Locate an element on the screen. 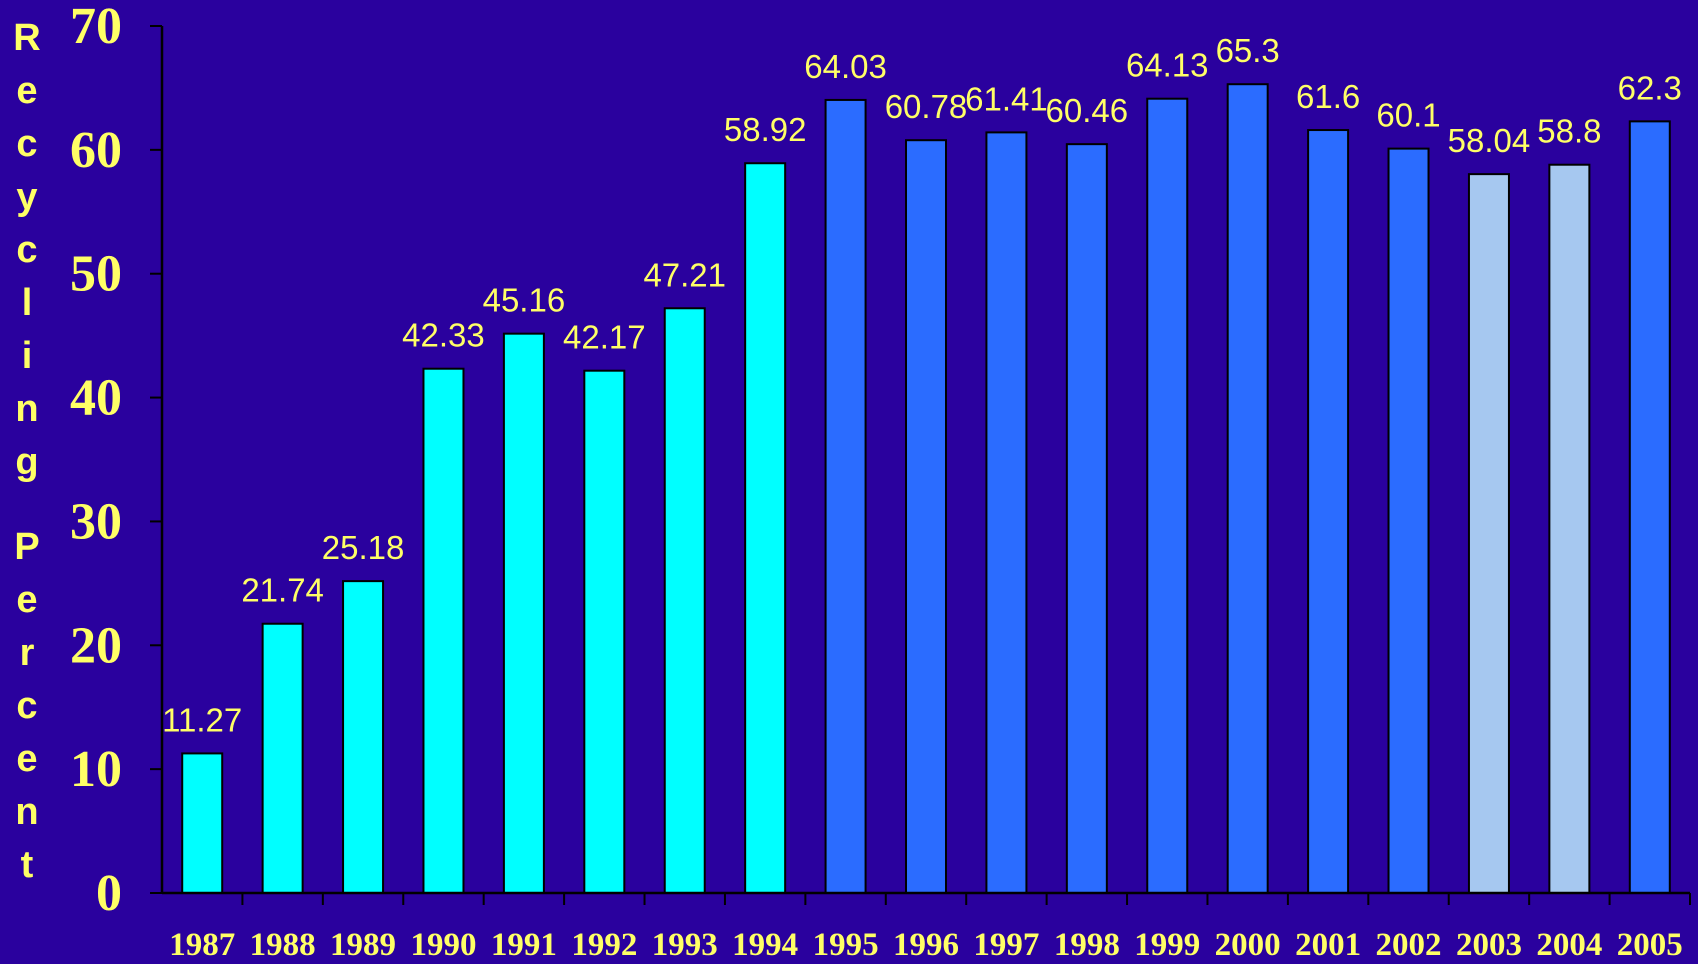 Image resolution: width=1698 pixels, height=964 pixels. y-tick-label: 10 is located at coordinates (96, 769).